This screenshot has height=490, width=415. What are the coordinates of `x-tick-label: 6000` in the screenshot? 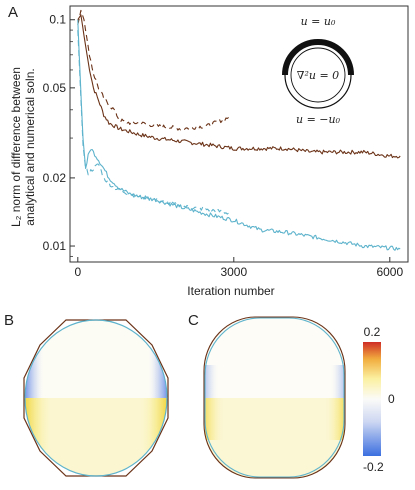 It's located at (389, 272).